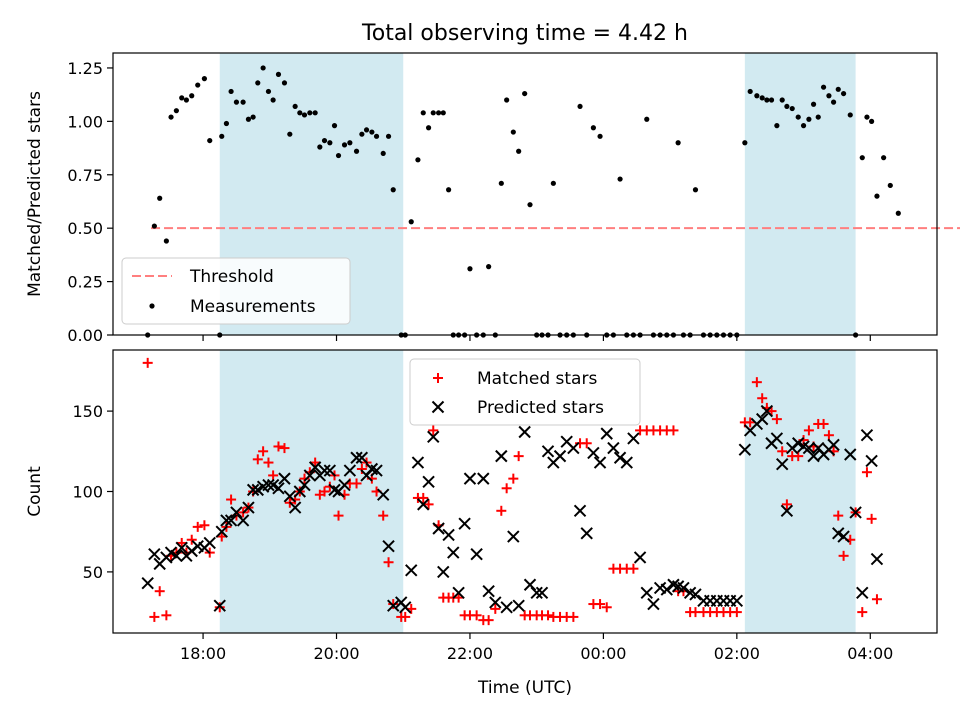 The image size is (960, 720). What do you see at coordinates (537, 379) in the screenshot?
I see `legend-matched-label: Matched stars` at bounding box center [537, 379].